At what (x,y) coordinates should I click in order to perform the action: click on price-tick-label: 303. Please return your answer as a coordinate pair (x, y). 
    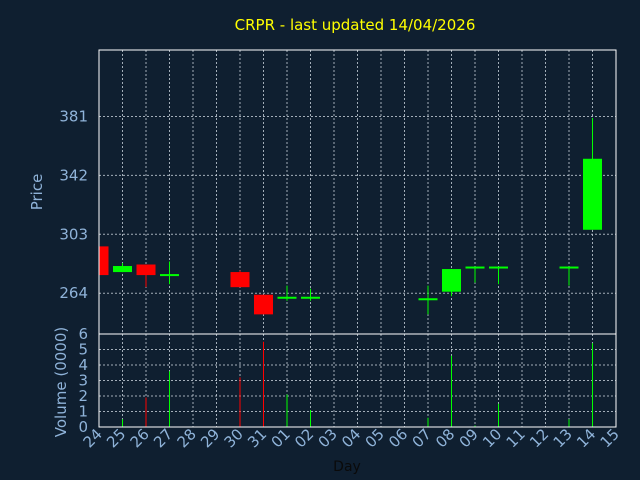
    Looking at the image, I should click on (73, 234).